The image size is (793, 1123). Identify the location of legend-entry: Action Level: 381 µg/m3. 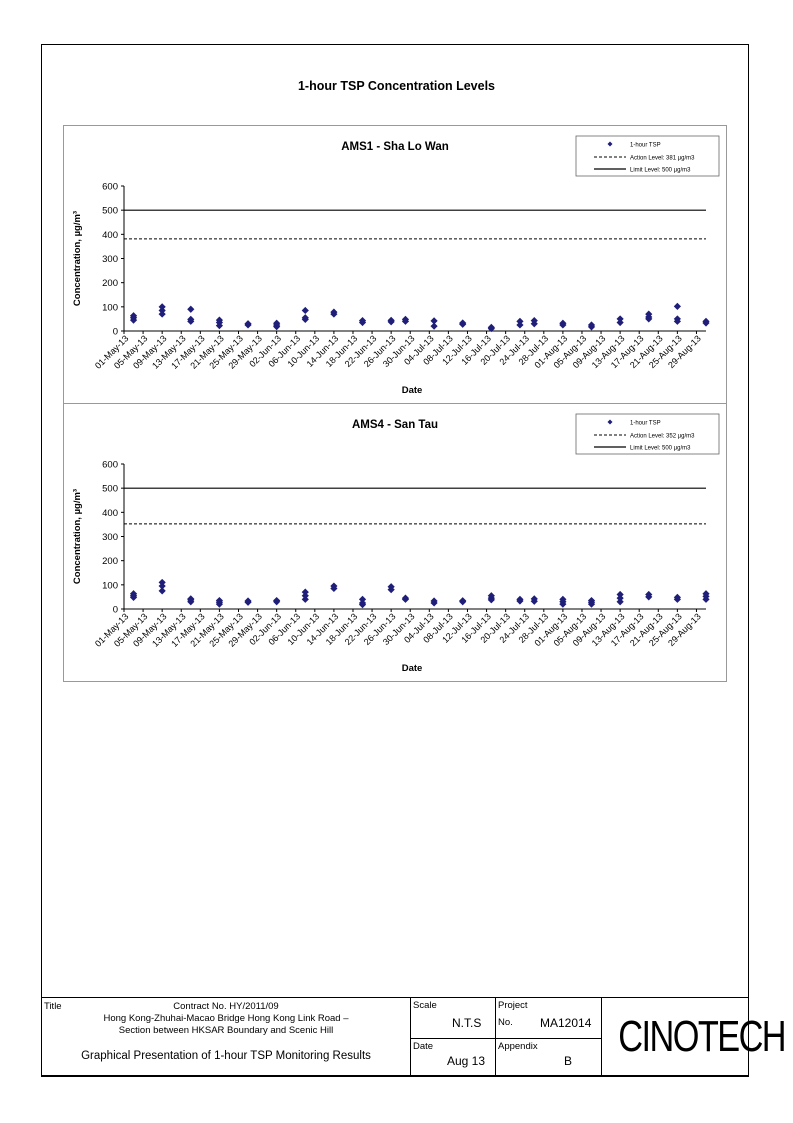
(662, 159).